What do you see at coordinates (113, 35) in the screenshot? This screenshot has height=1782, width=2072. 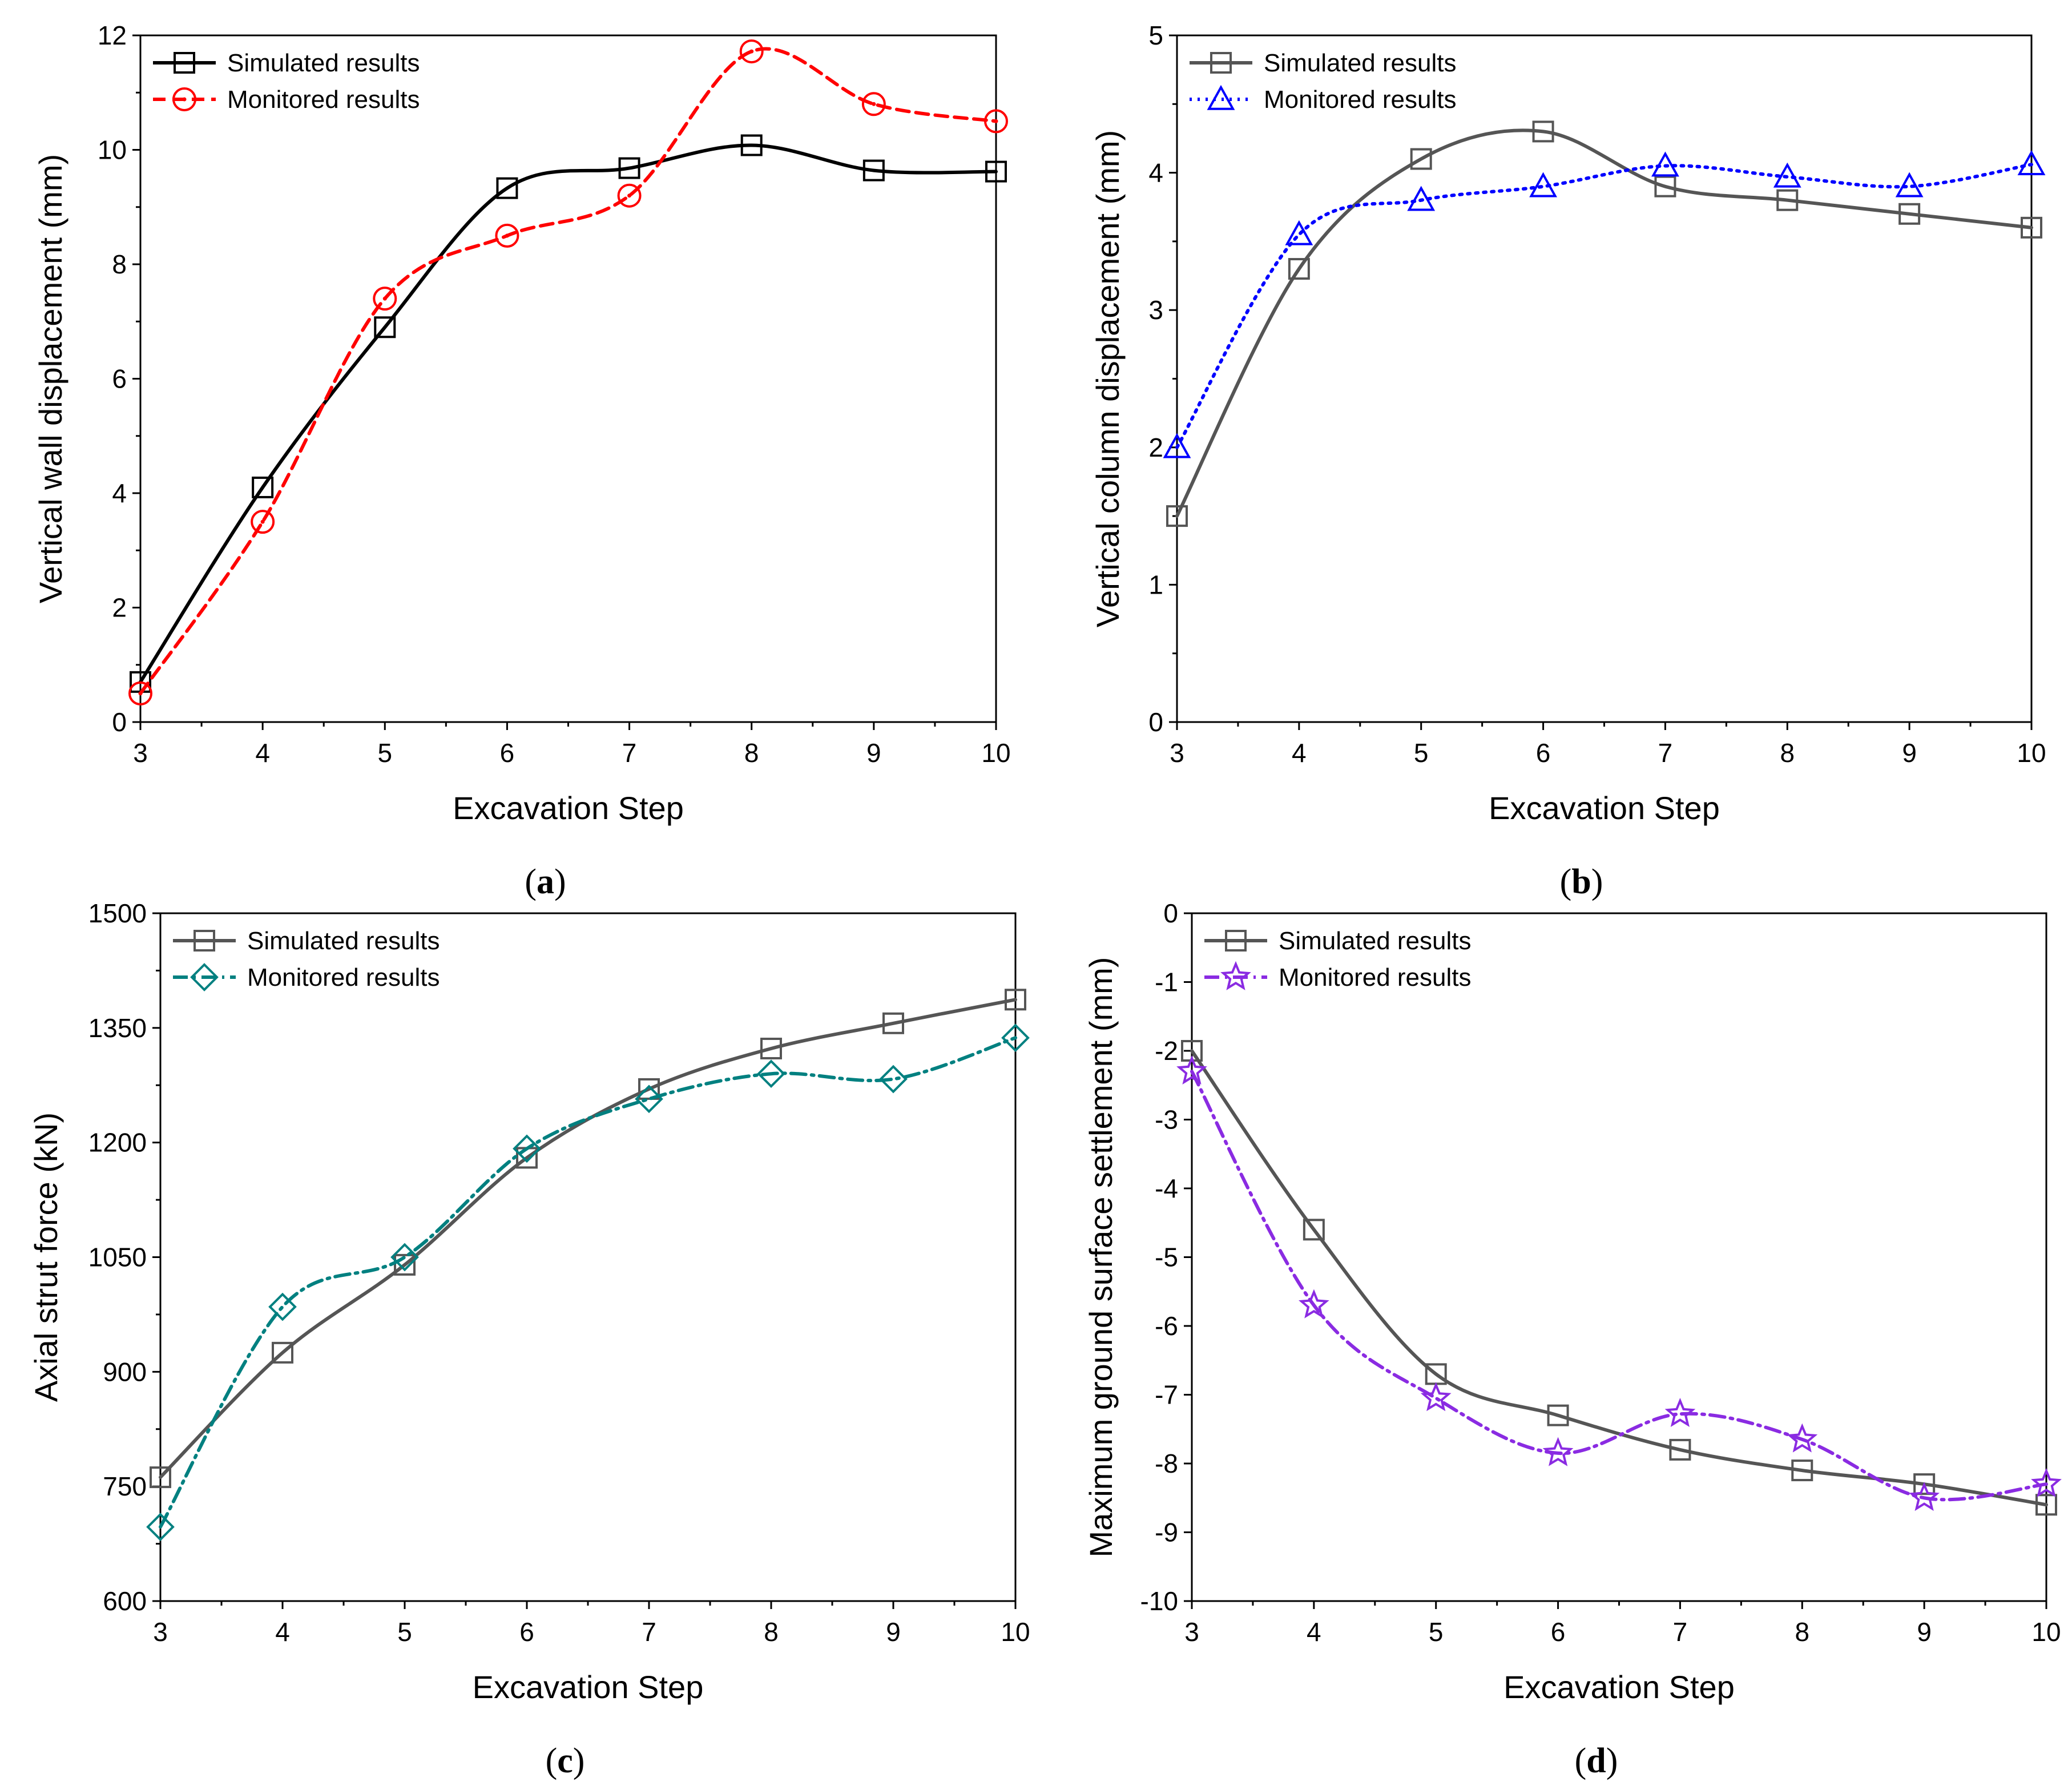 I see `y-tick-label: 12` at bounding box center [113, 35].